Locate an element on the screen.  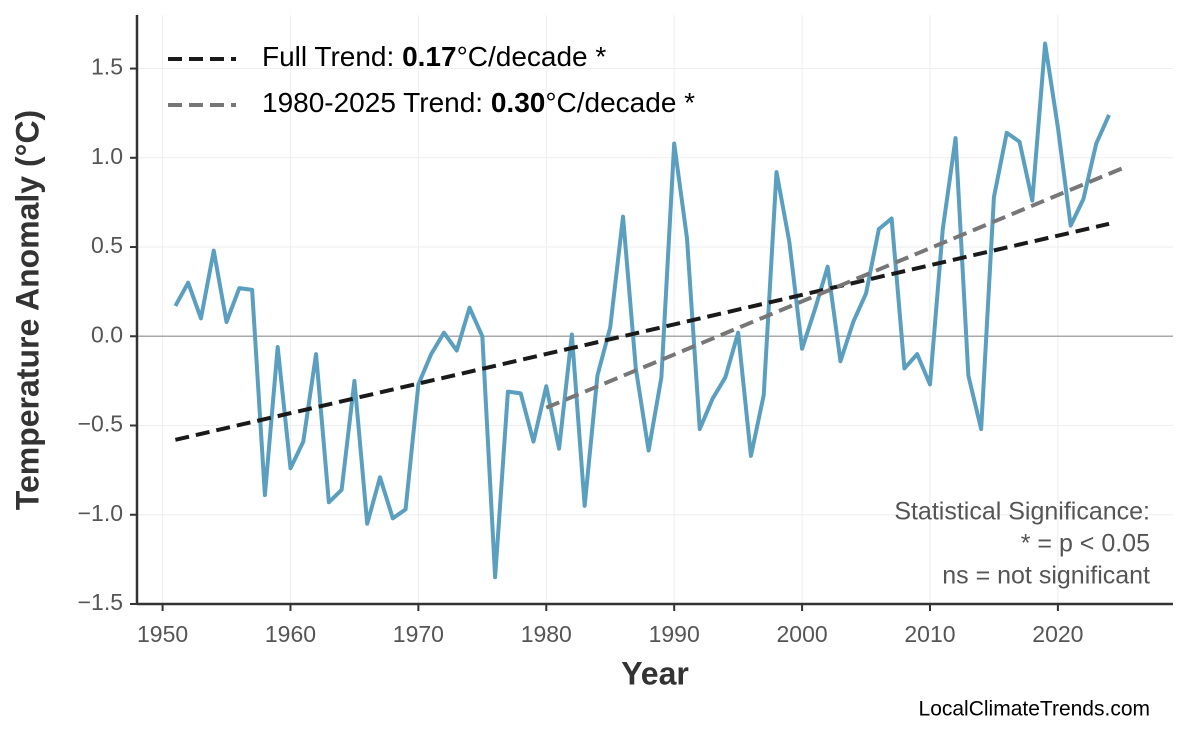
x-tick-label: 2000 is located at coordinates (802, 634).